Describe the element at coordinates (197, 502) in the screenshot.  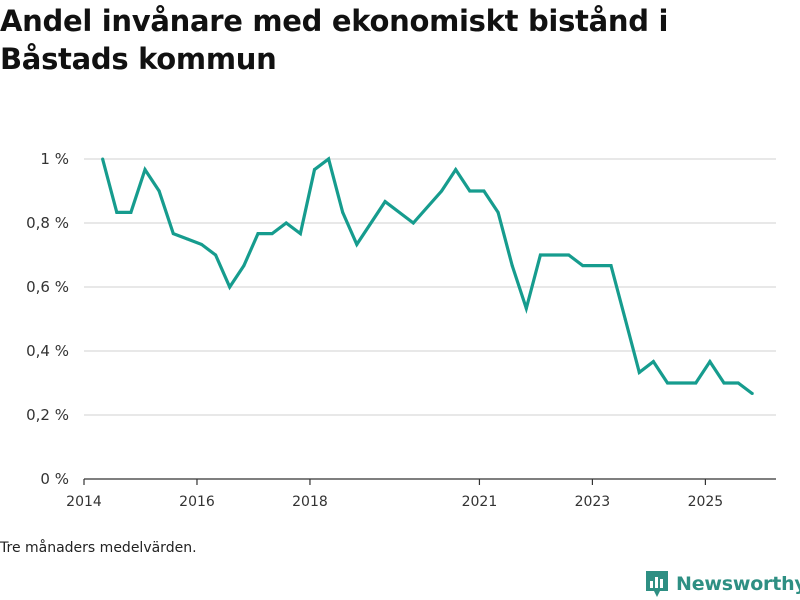
I see `x-tick-label-1: 2016` at that location.